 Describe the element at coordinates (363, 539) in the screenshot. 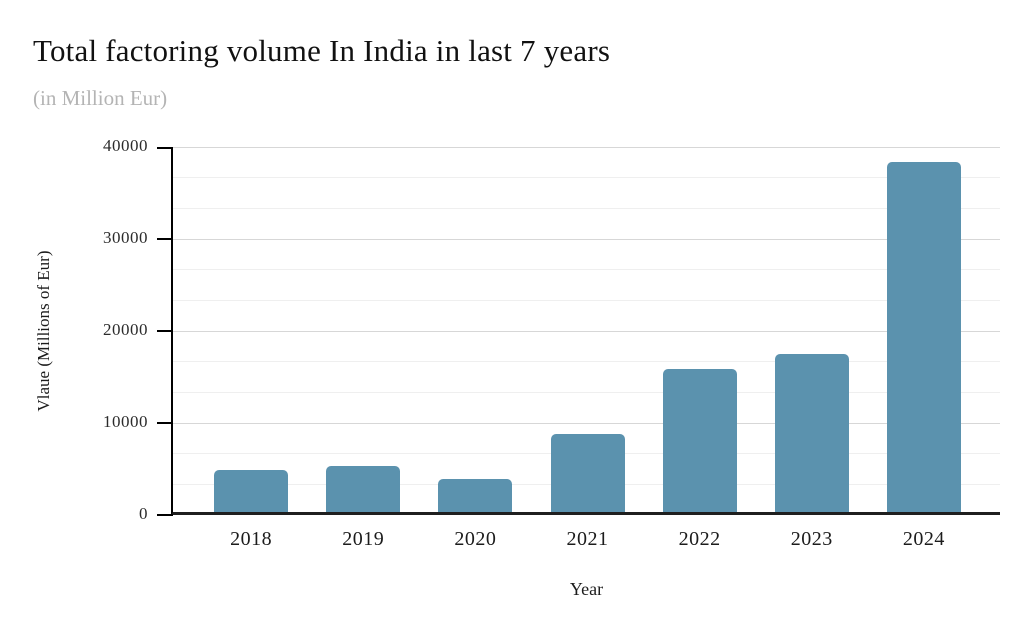

I see `x-tick-label: 2019` at that location.